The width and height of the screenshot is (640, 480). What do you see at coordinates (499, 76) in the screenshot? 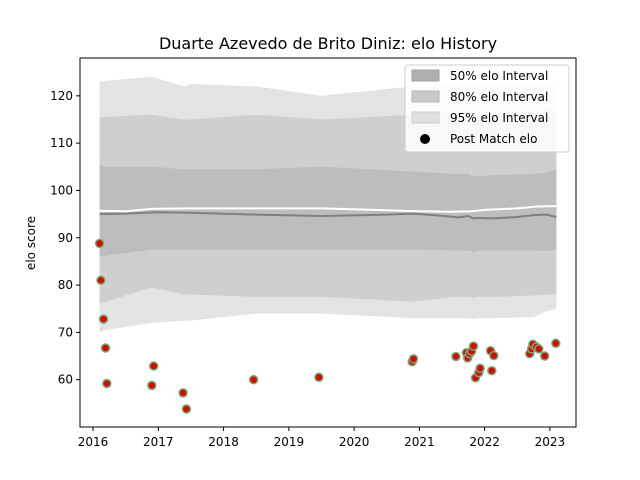
I see `legend-label-50: 50% elo Interval` at bounding box center [499, 76].